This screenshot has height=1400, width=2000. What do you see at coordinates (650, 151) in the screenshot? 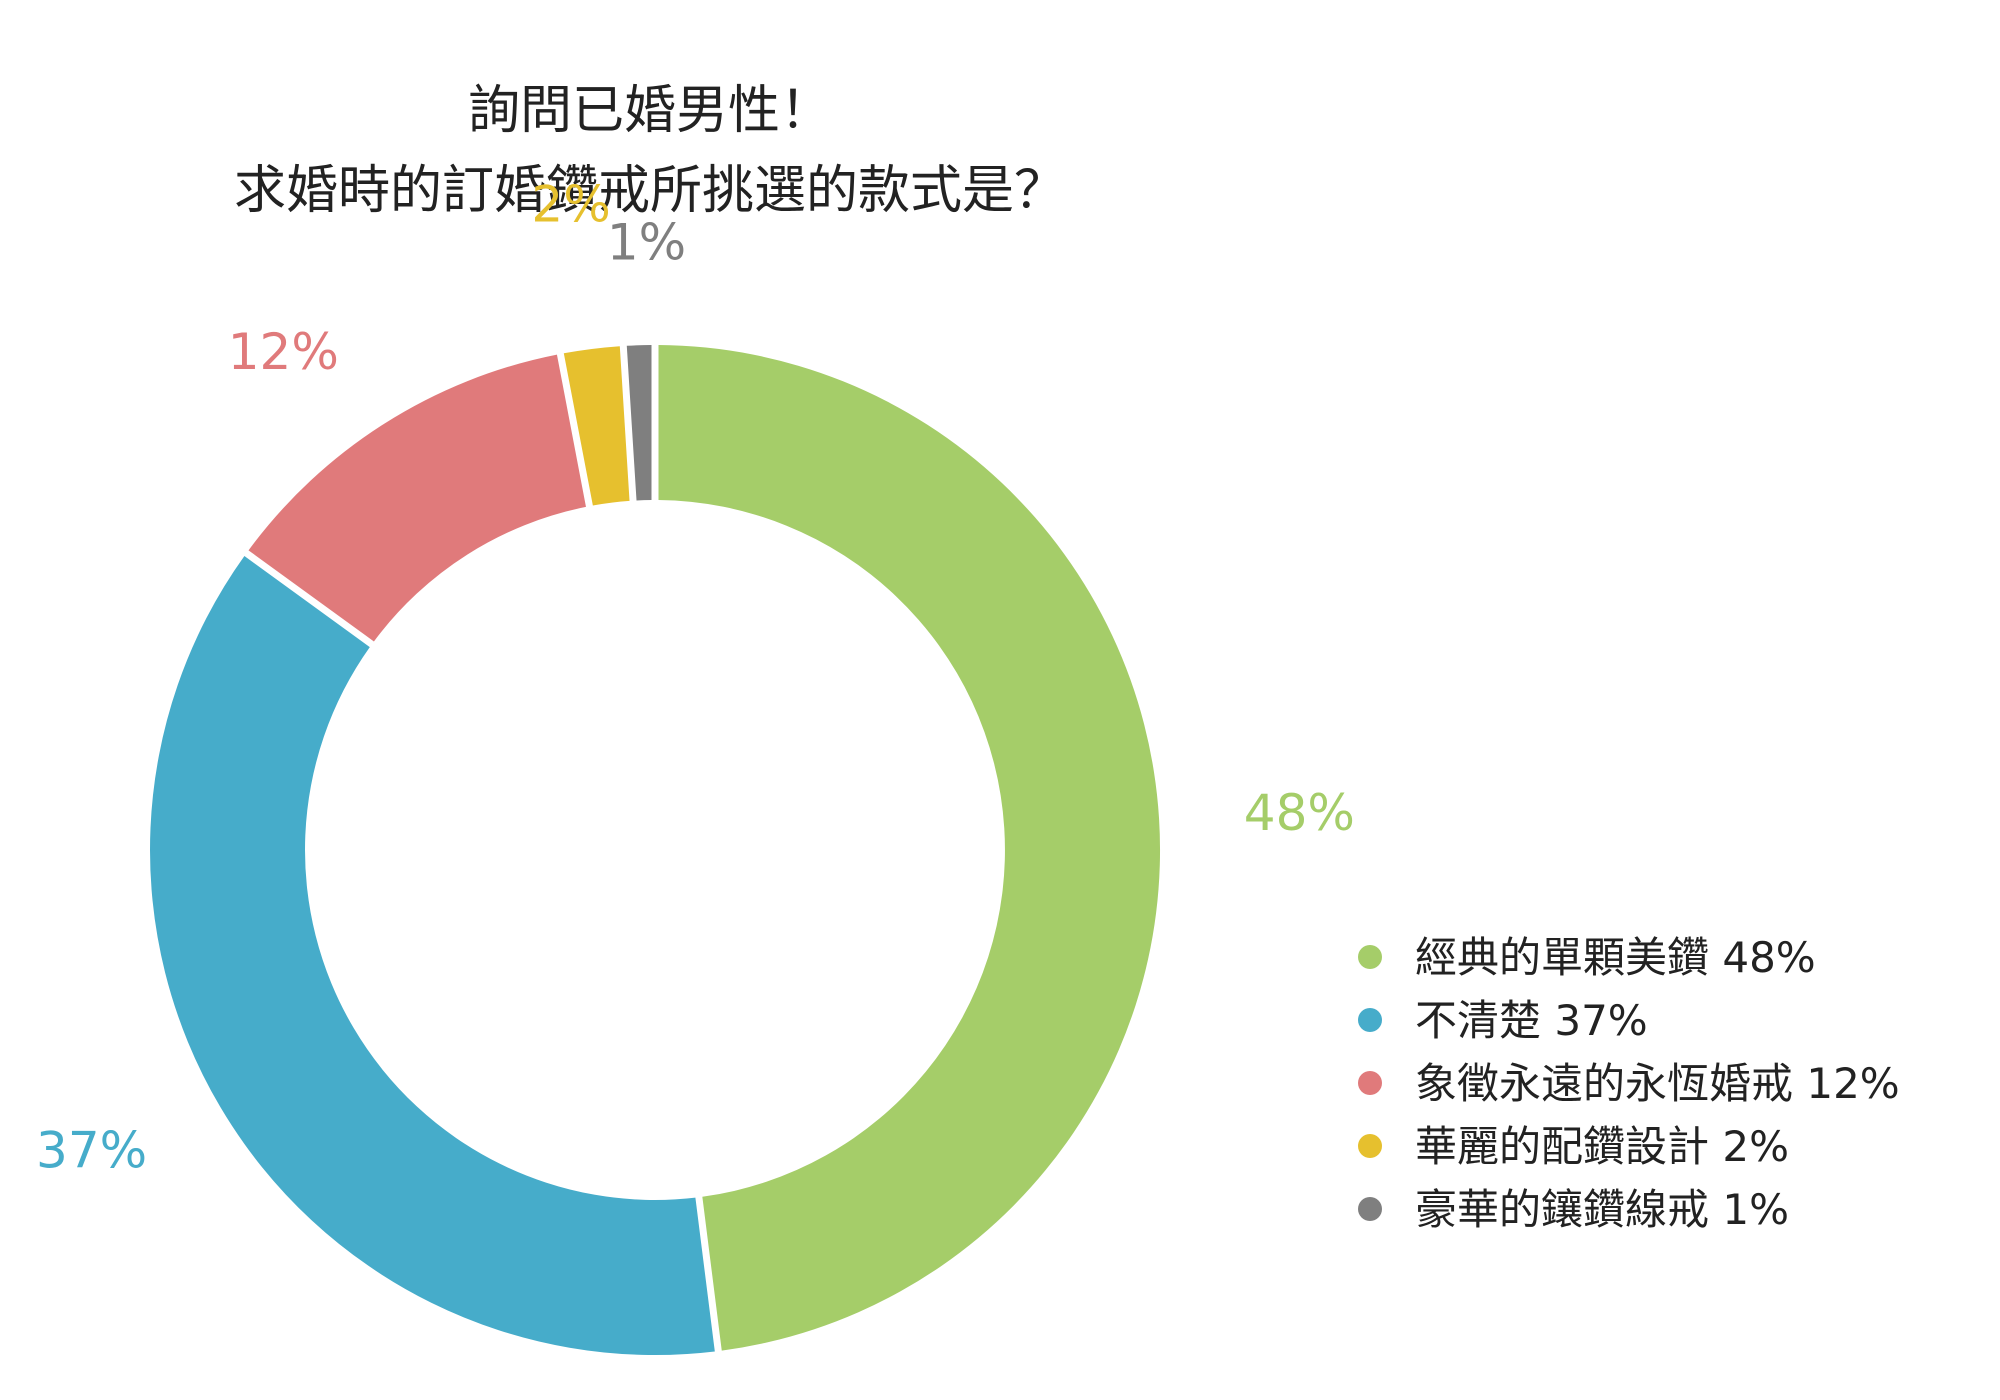
I see `chart-title: 詢問已婚男性！ 求婚時的訂婚鑽戒所挑選的款式是？` at bounding box center [650, 151].